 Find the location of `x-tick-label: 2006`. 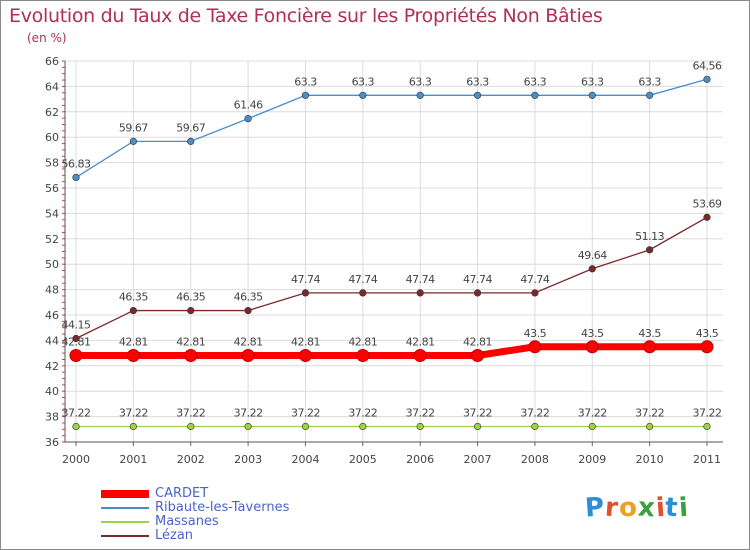

x-tick-label: 2006 is located at coordinates (420, 459).